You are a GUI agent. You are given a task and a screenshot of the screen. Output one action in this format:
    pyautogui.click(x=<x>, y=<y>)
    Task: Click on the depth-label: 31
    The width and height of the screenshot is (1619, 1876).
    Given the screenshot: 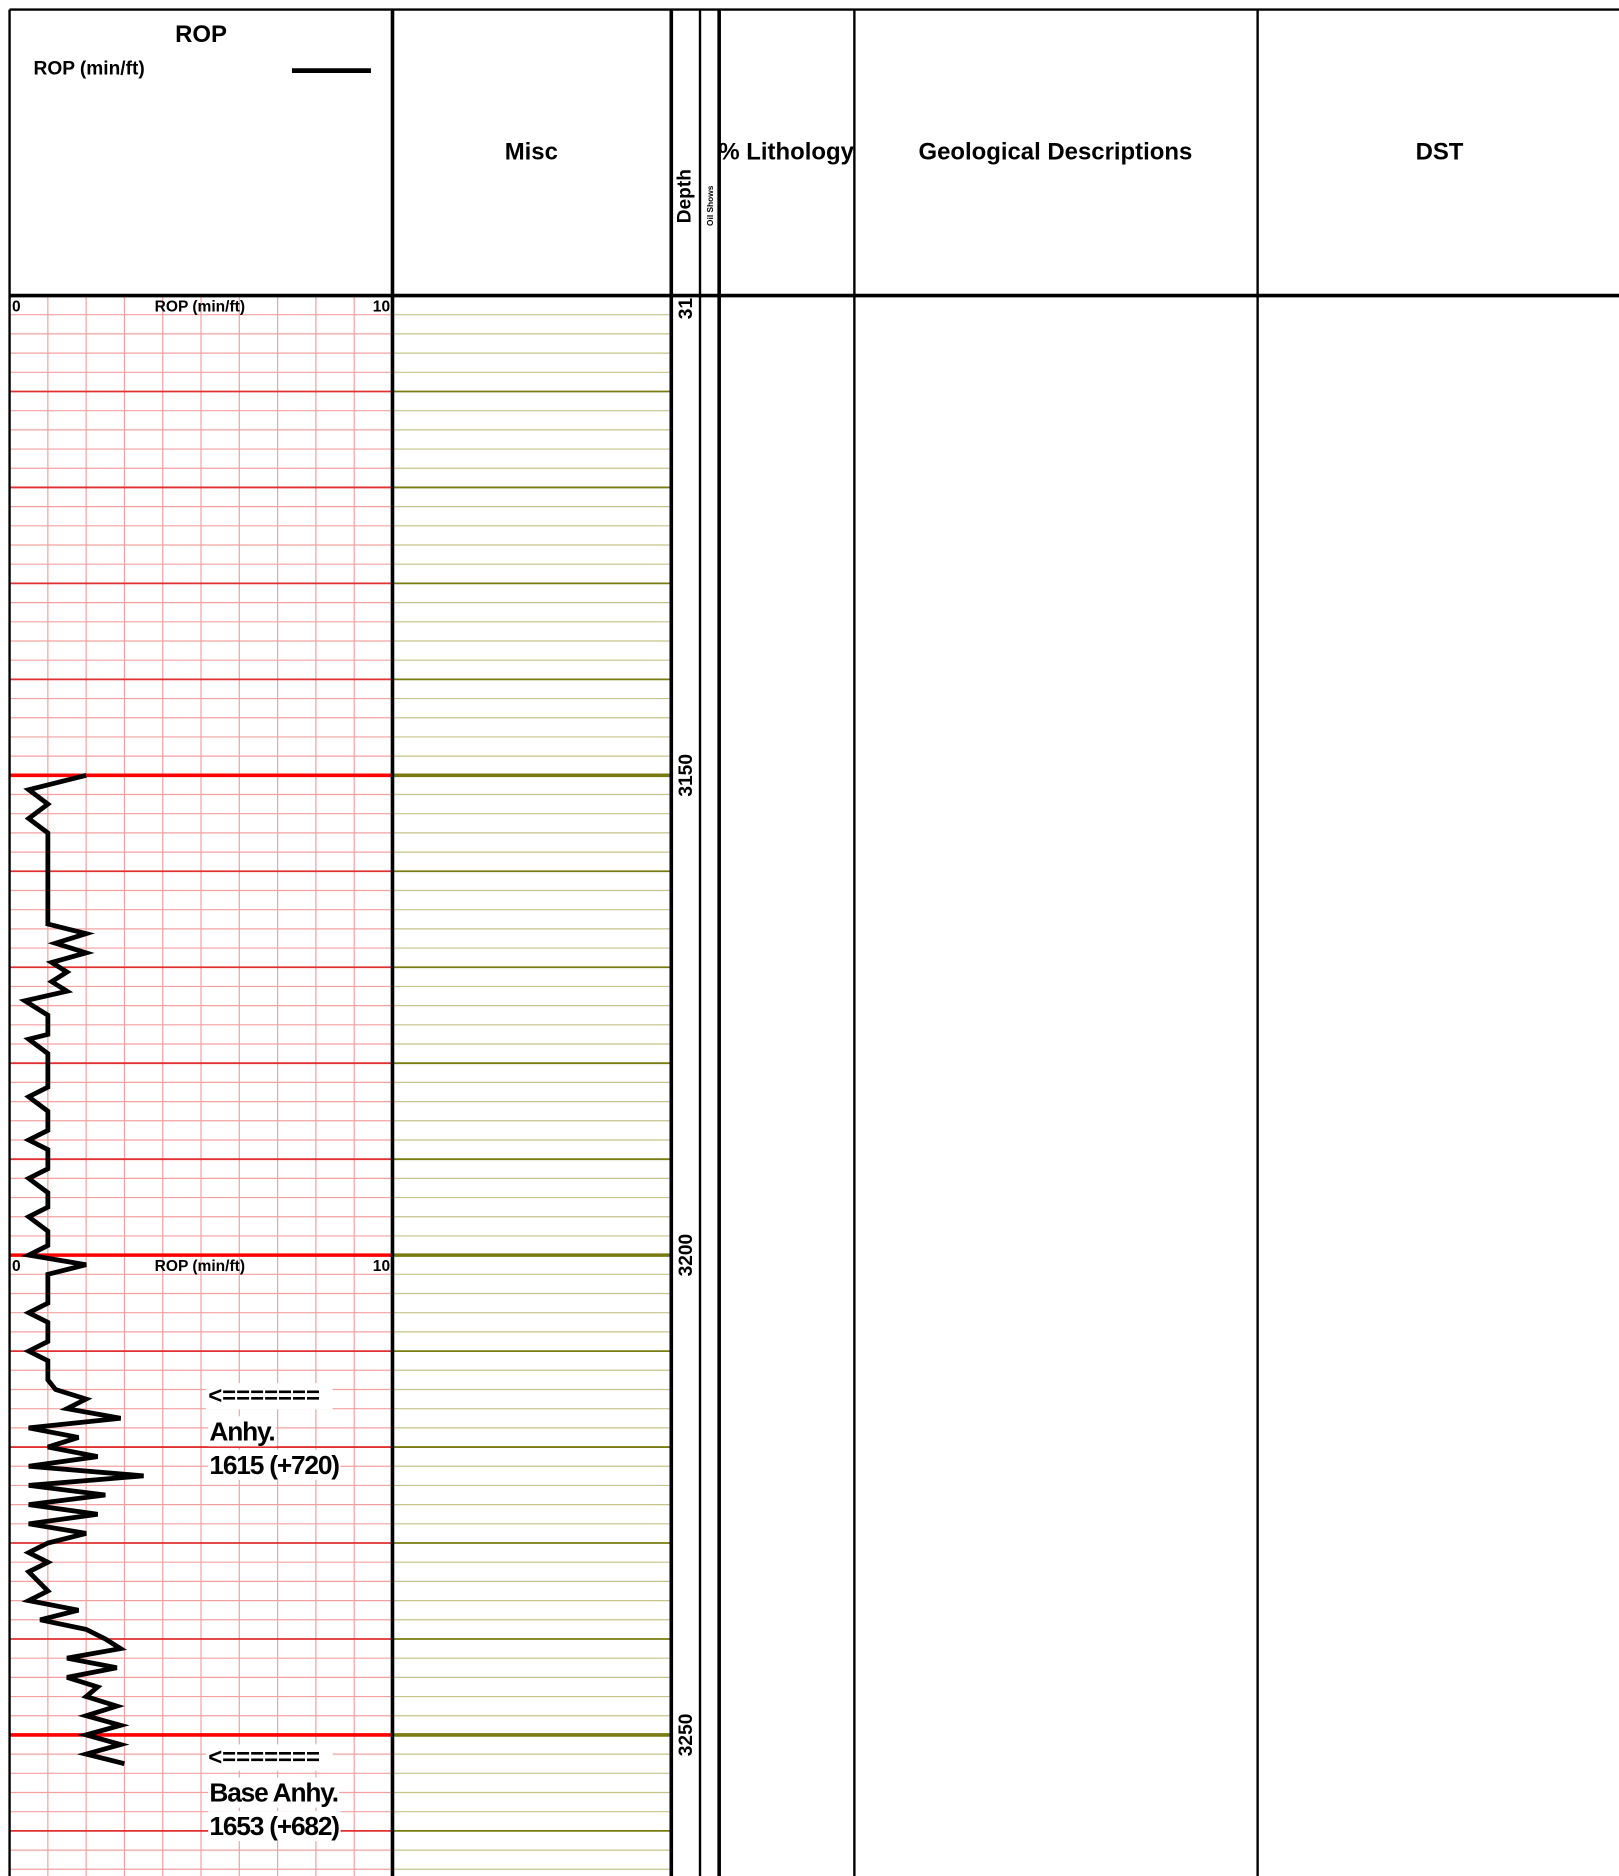 What is the action you would take?
    pyautogui.click(x=686, y=309)
    